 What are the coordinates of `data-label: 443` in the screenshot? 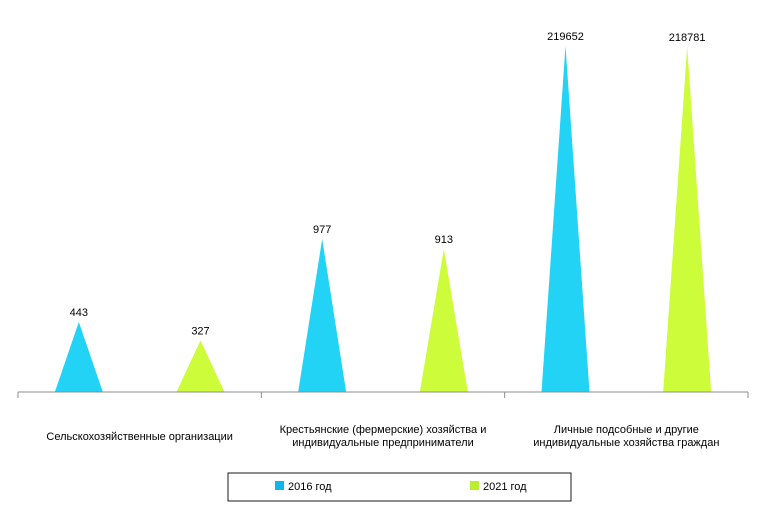 It's located at (79, 313).